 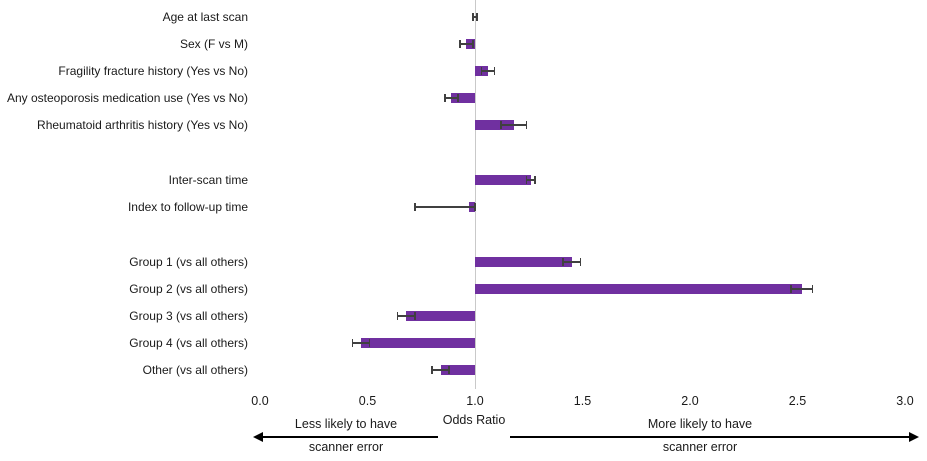 What do you see at coordinates (475, 207) in the screenshot?
I see `error-cap-hi-index-to-follow-up-time` at bounding box center [475, 207].